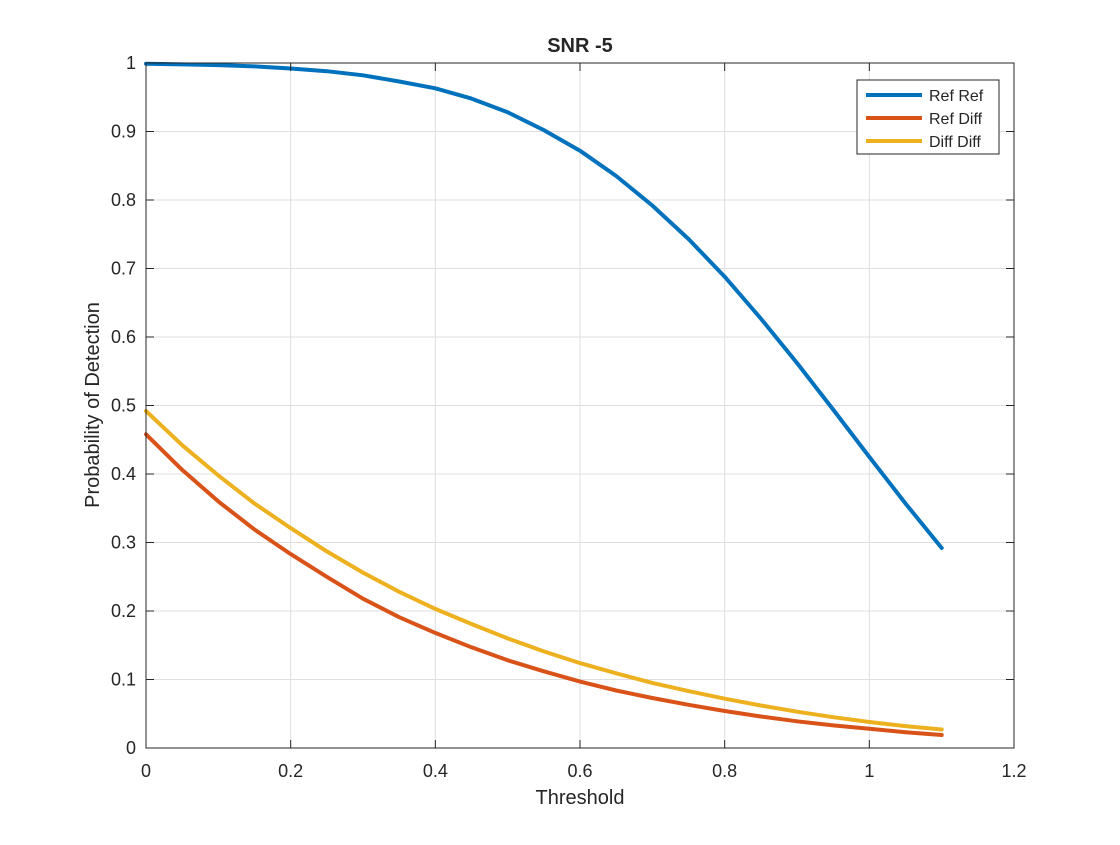  I want to click on x-tick-label: 0.4, so click(435, 771).